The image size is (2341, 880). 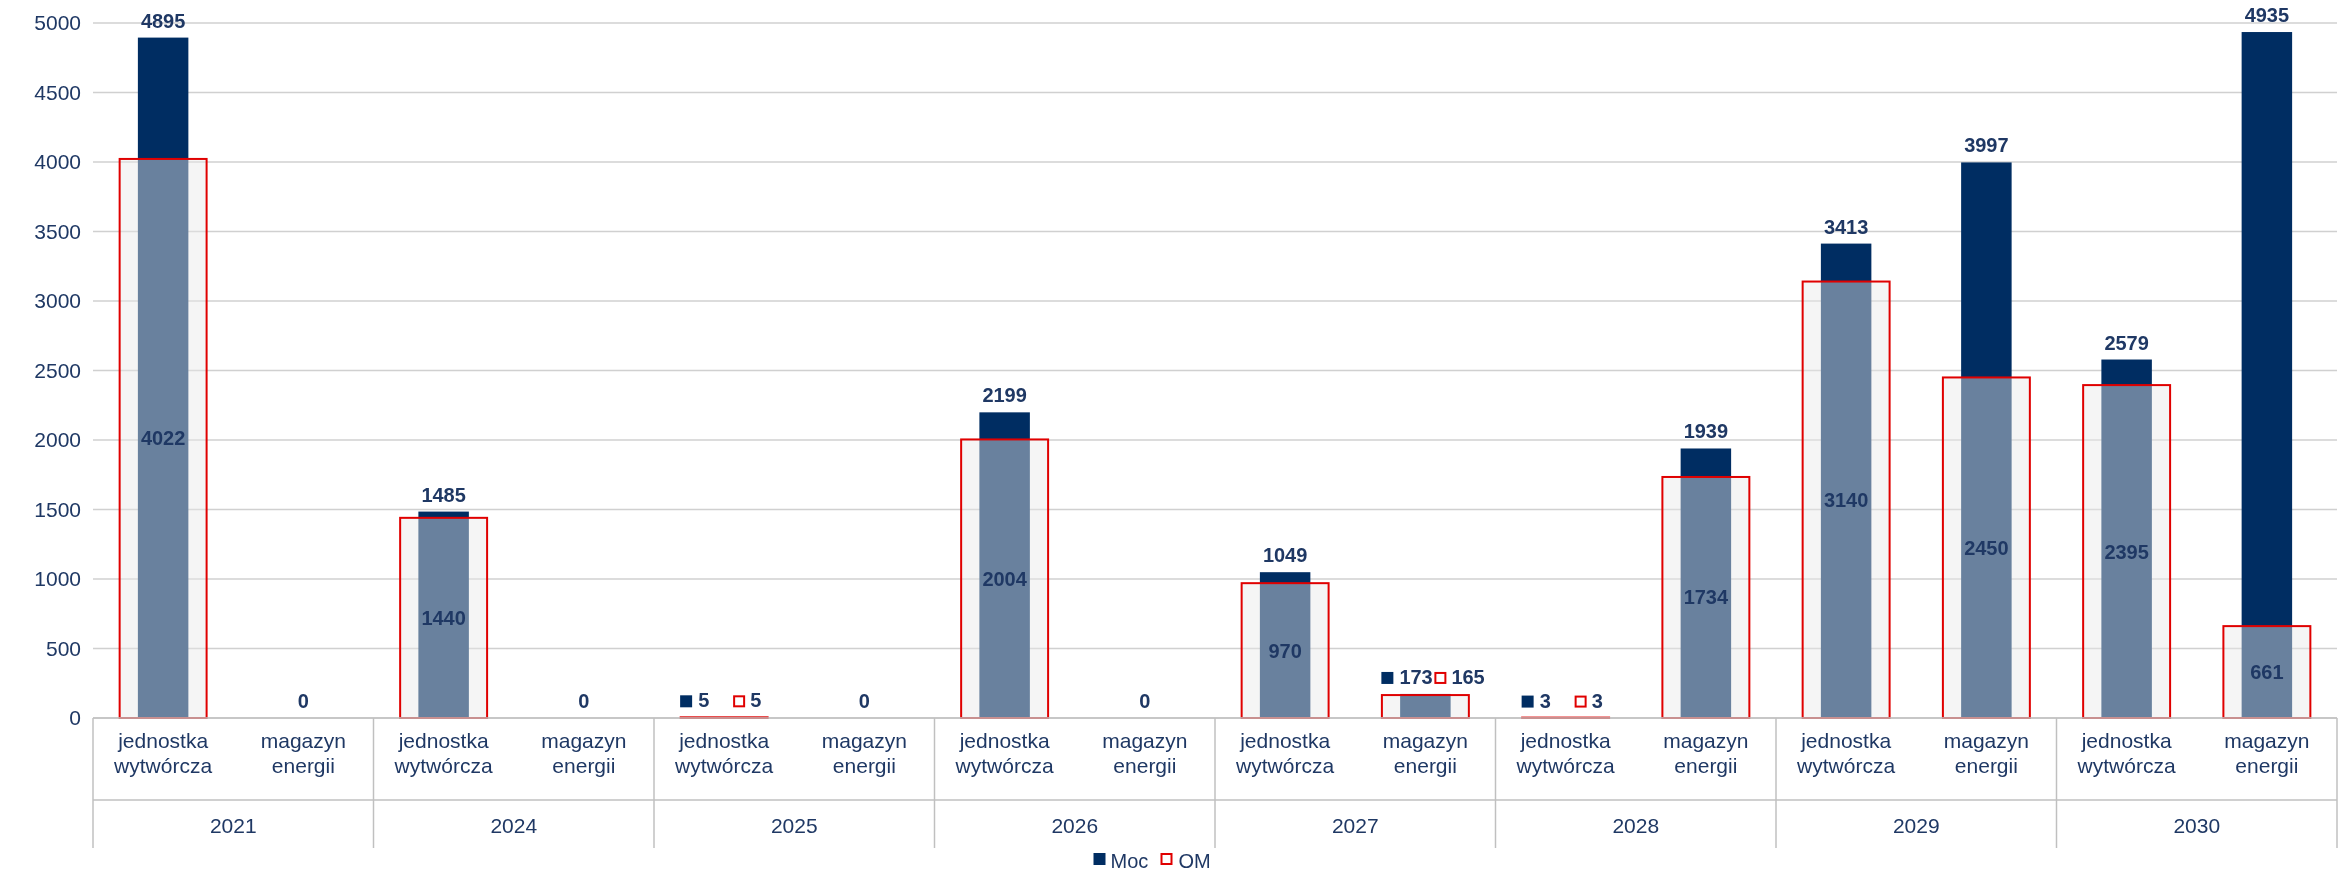 What do you see at coordinates (1004, 395) in the screenshot?
I see `data-label: 2199` at bounding box center [1004, 395].